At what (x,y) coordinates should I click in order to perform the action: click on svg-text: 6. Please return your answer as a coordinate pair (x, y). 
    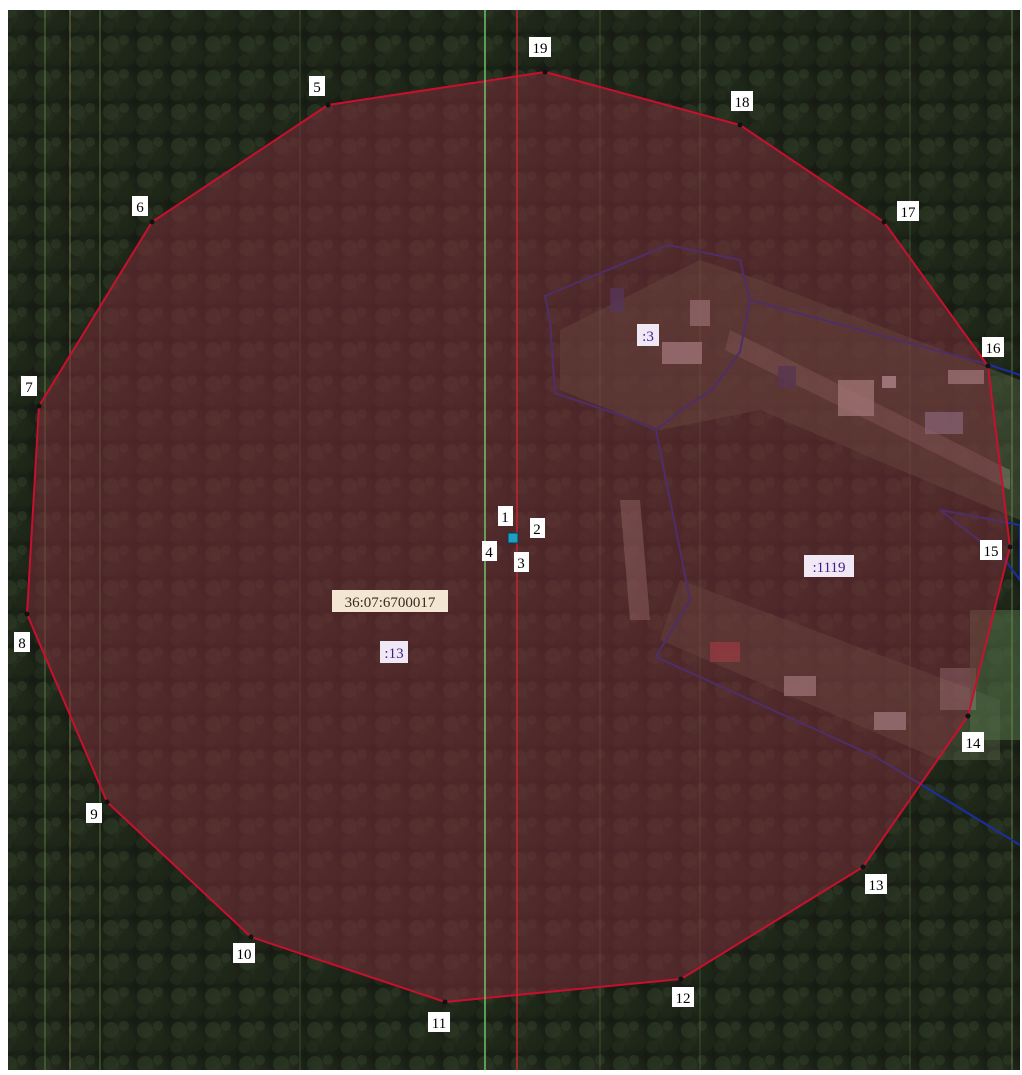
    Looking at the image, I should click on (140, 208).